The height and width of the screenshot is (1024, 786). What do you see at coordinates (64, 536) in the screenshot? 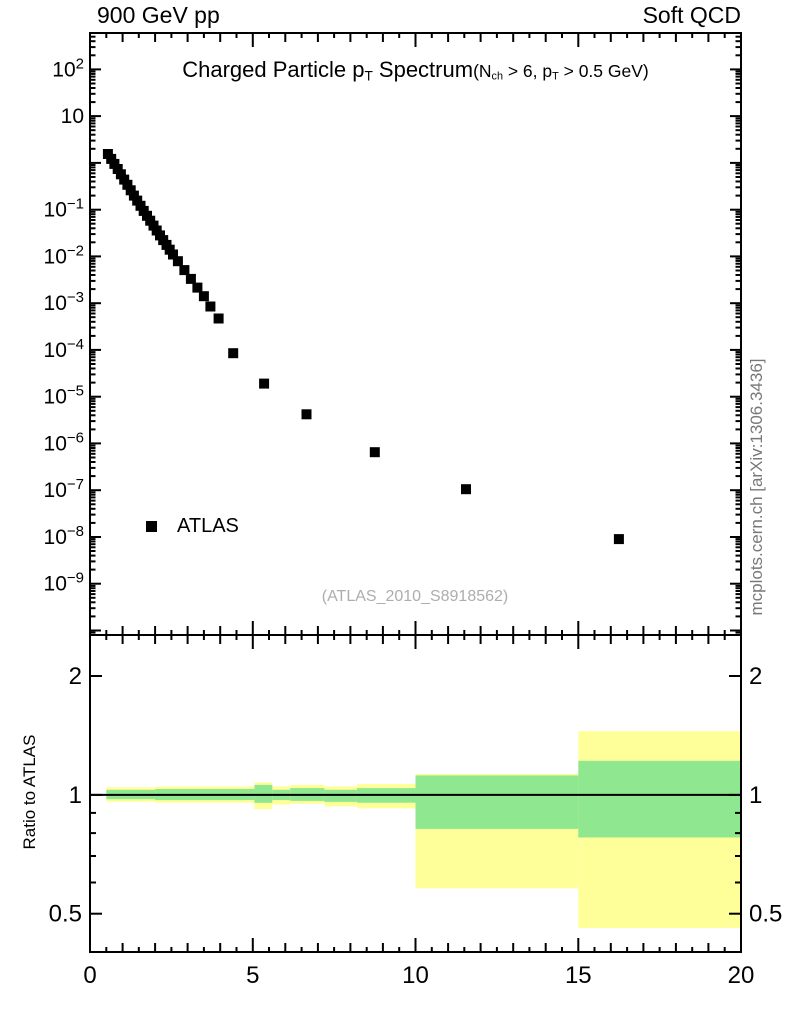
I see `y-tick-label: 10⁻⁸` at bounding box center [64, 536].